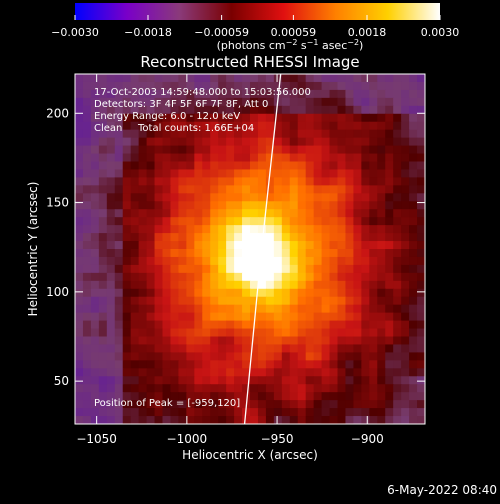 This screenshot has height=504, width=500. Describe the element at coordinates (249, 62) in the screenshot. I see `chart-title: Reconstructed RHESSI Image` at that location.